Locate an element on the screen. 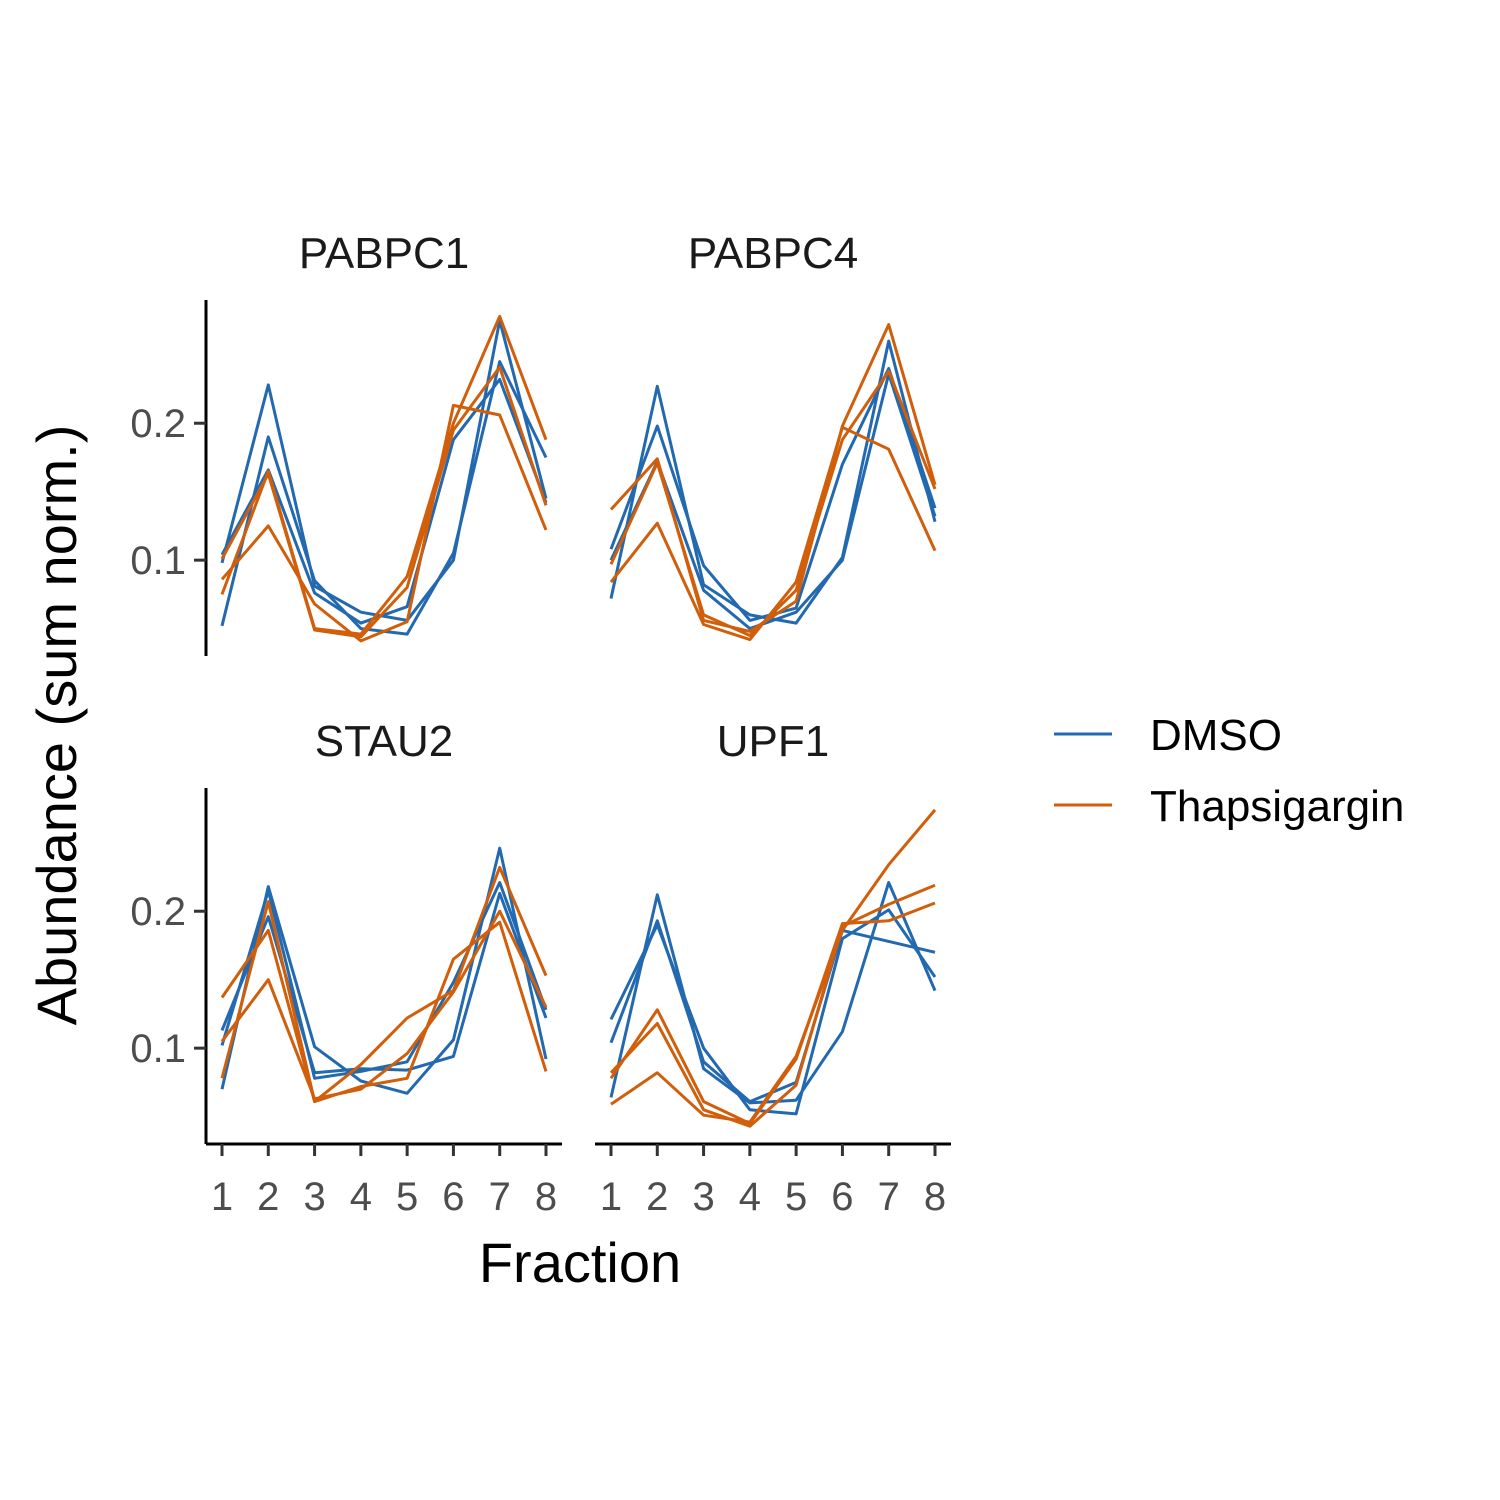 This screenshot has height=1500, width=1500. x-tick-label-stau2-1: 1 is located at coordinates (222, 1197).